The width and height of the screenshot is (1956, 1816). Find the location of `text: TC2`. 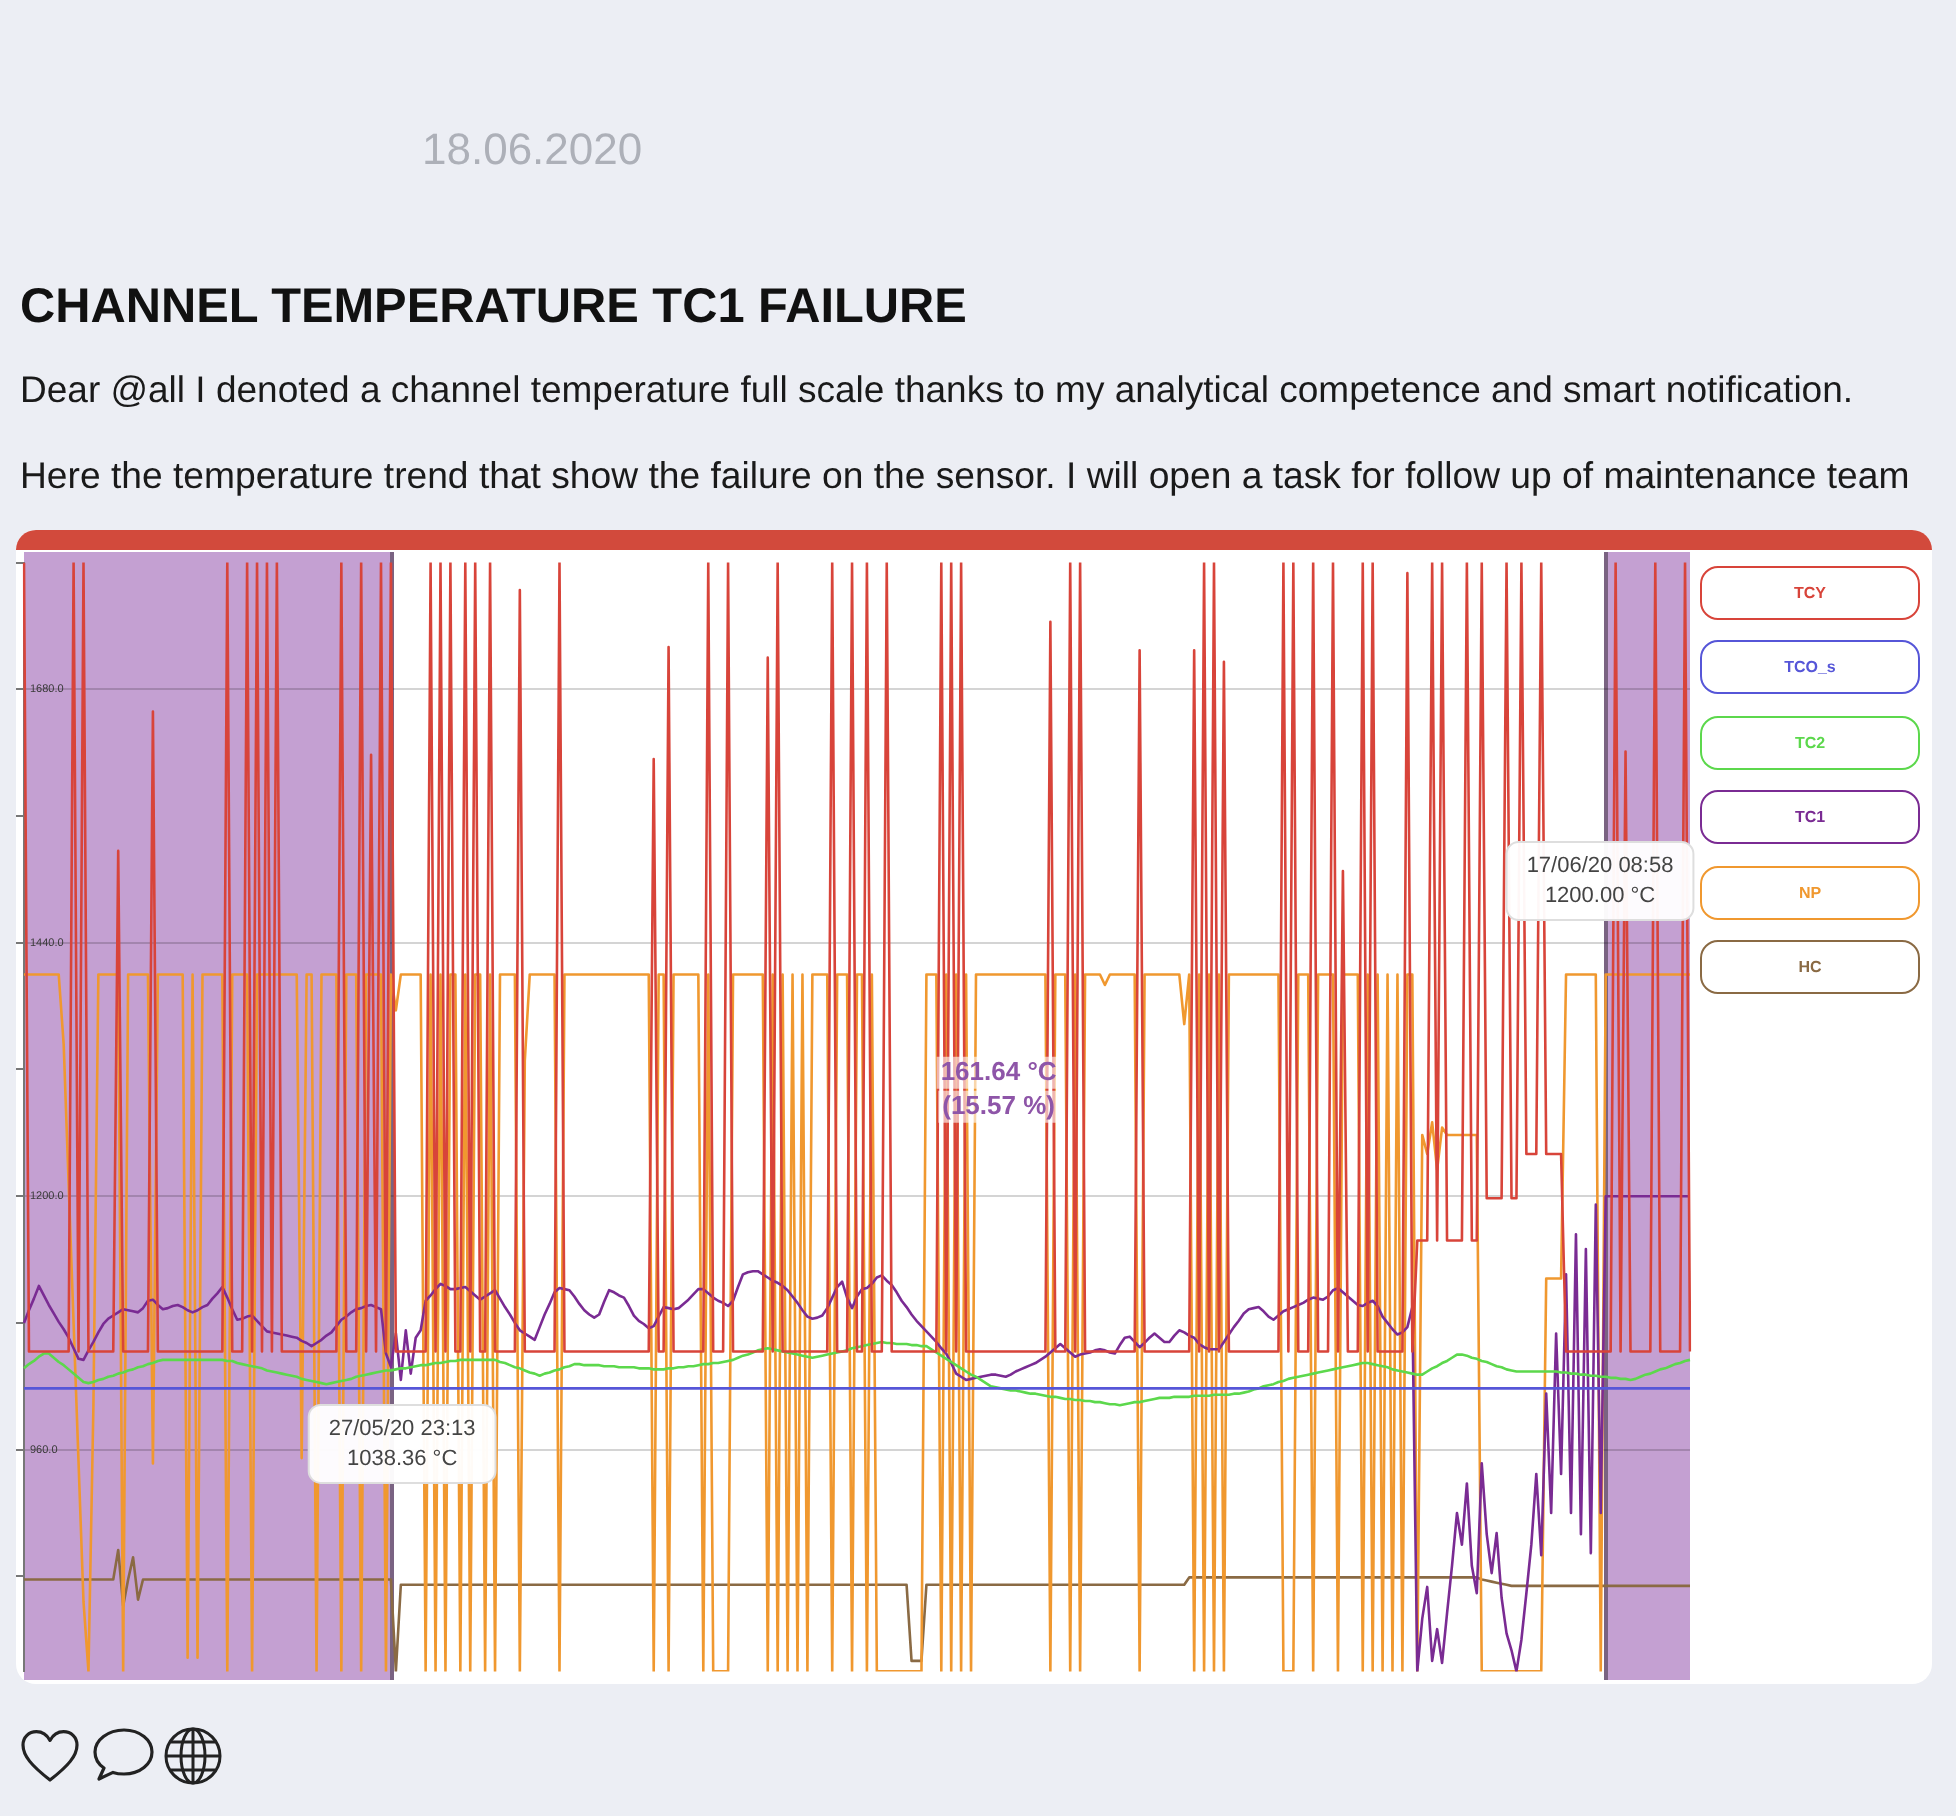

text: TC2 is located at coordinates (1810, 742).